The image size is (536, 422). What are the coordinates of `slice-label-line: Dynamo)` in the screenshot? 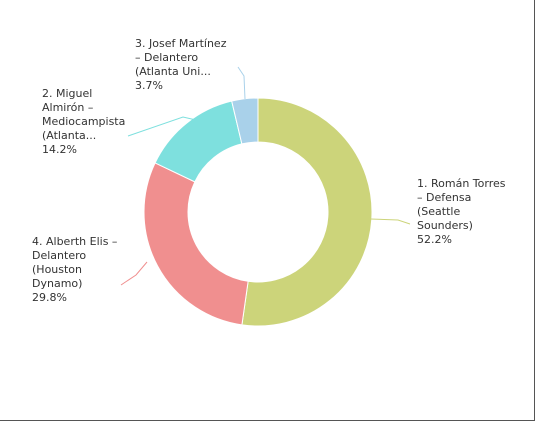 It's located at (57, 283).